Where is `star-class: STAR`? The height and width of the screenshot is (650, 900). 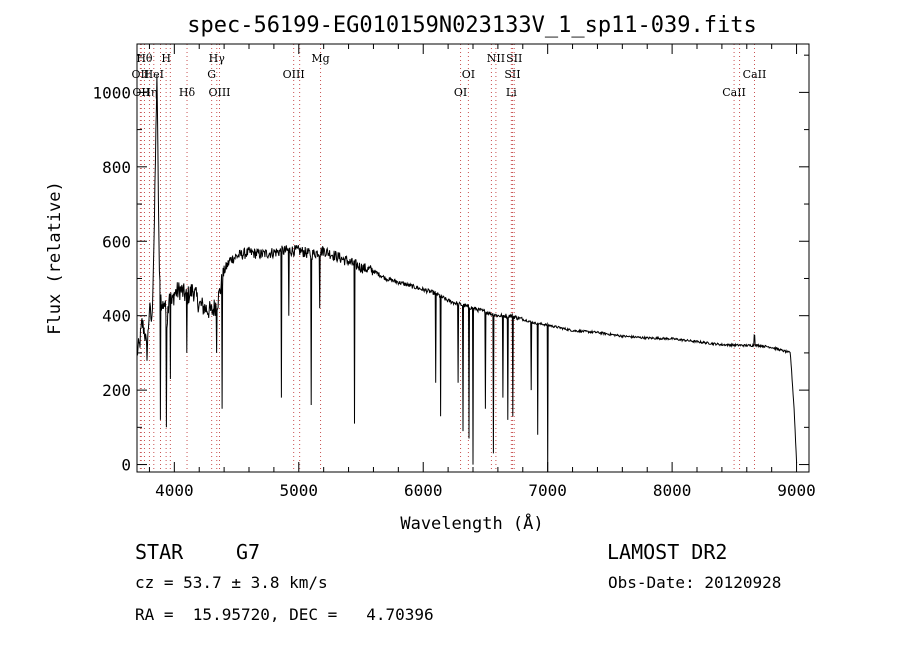 star-class: STAR is located at coordinates (159, 552).